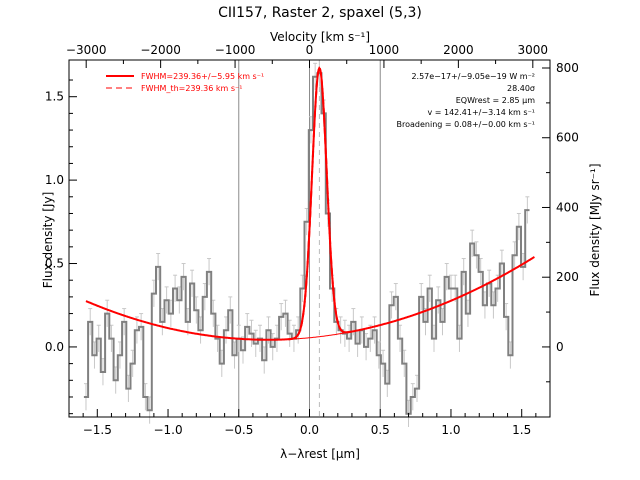  Describe the element at coordinates (238, 430) in the screenshot. I see `x-tick-label: −0.5` at that location.